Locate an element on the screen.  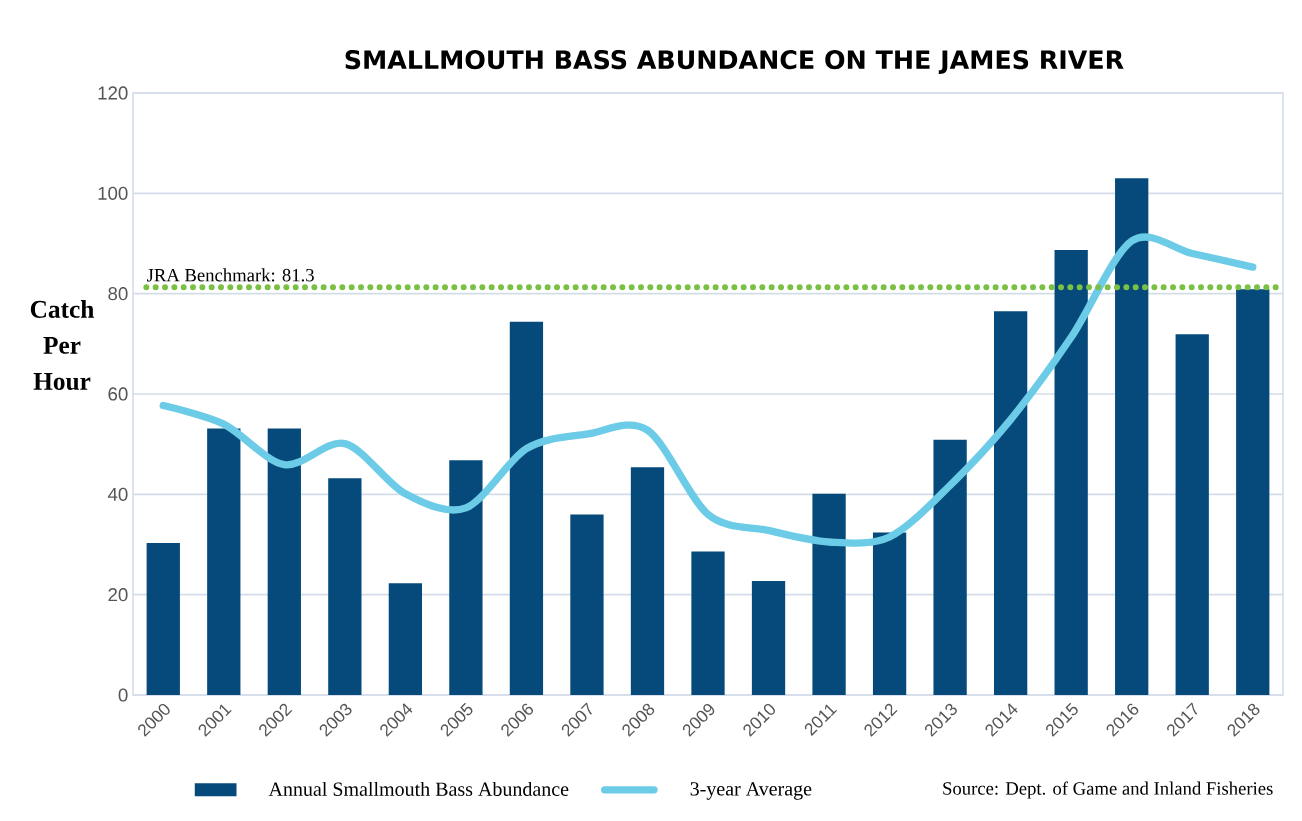
y-axis-title: Catch Per Hour is located at coordinates (62, 345).